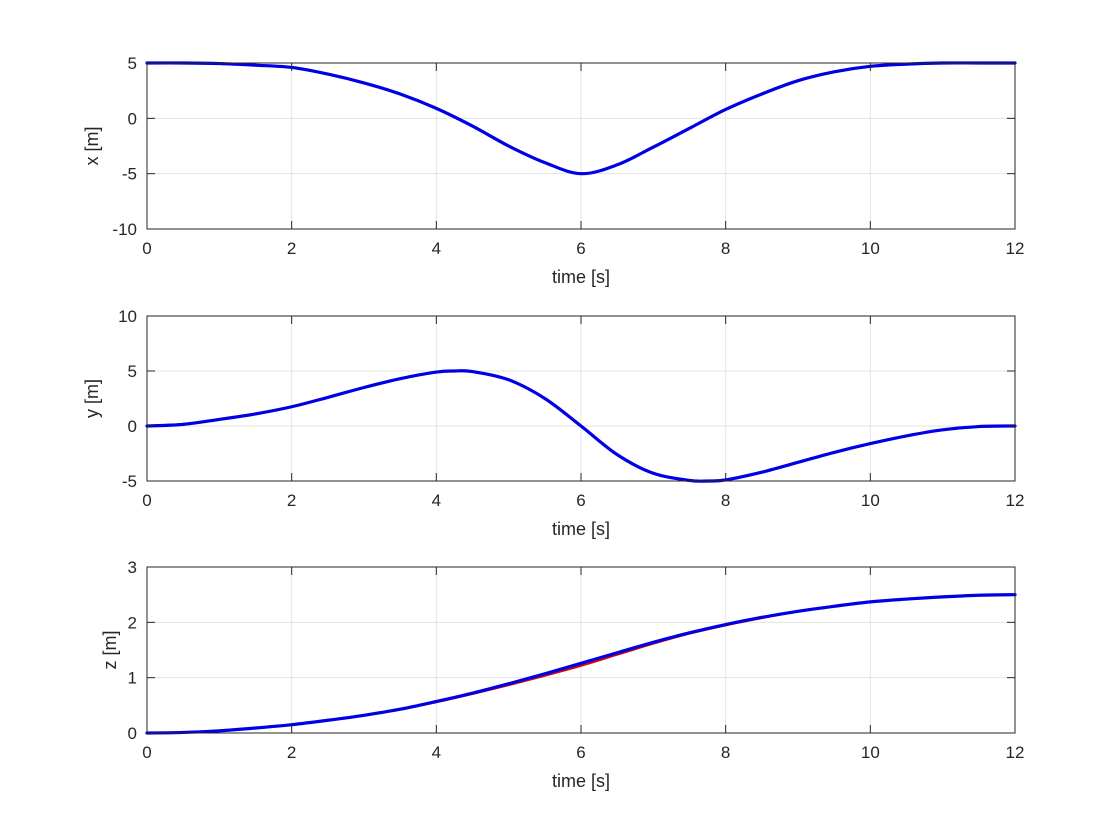  What do you see at coordinates (124, 146) in the screenshot?
I see `y-tick-labels: -10 -5 0 5` at bounding box center [124, 146].